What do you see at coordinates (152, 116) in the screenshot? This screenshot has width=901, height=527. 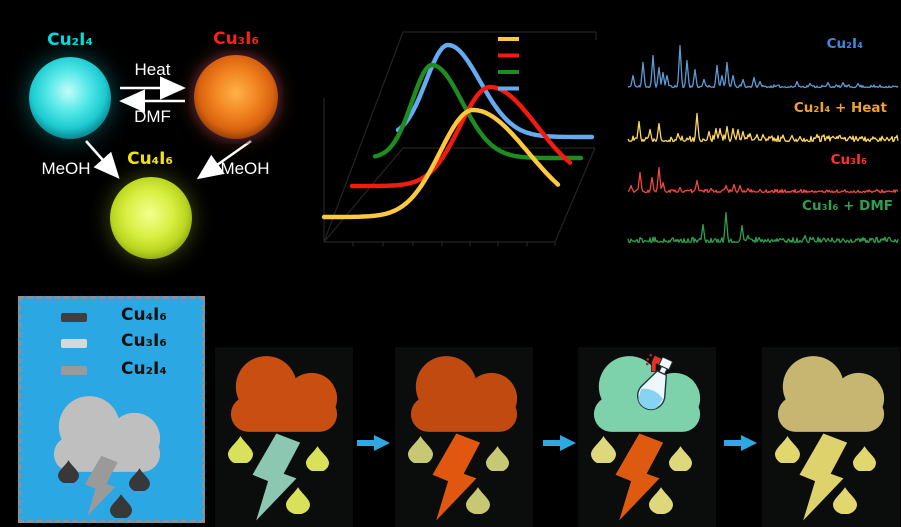 I see `dmf-label: DMF` at bounding box center [152, 116].